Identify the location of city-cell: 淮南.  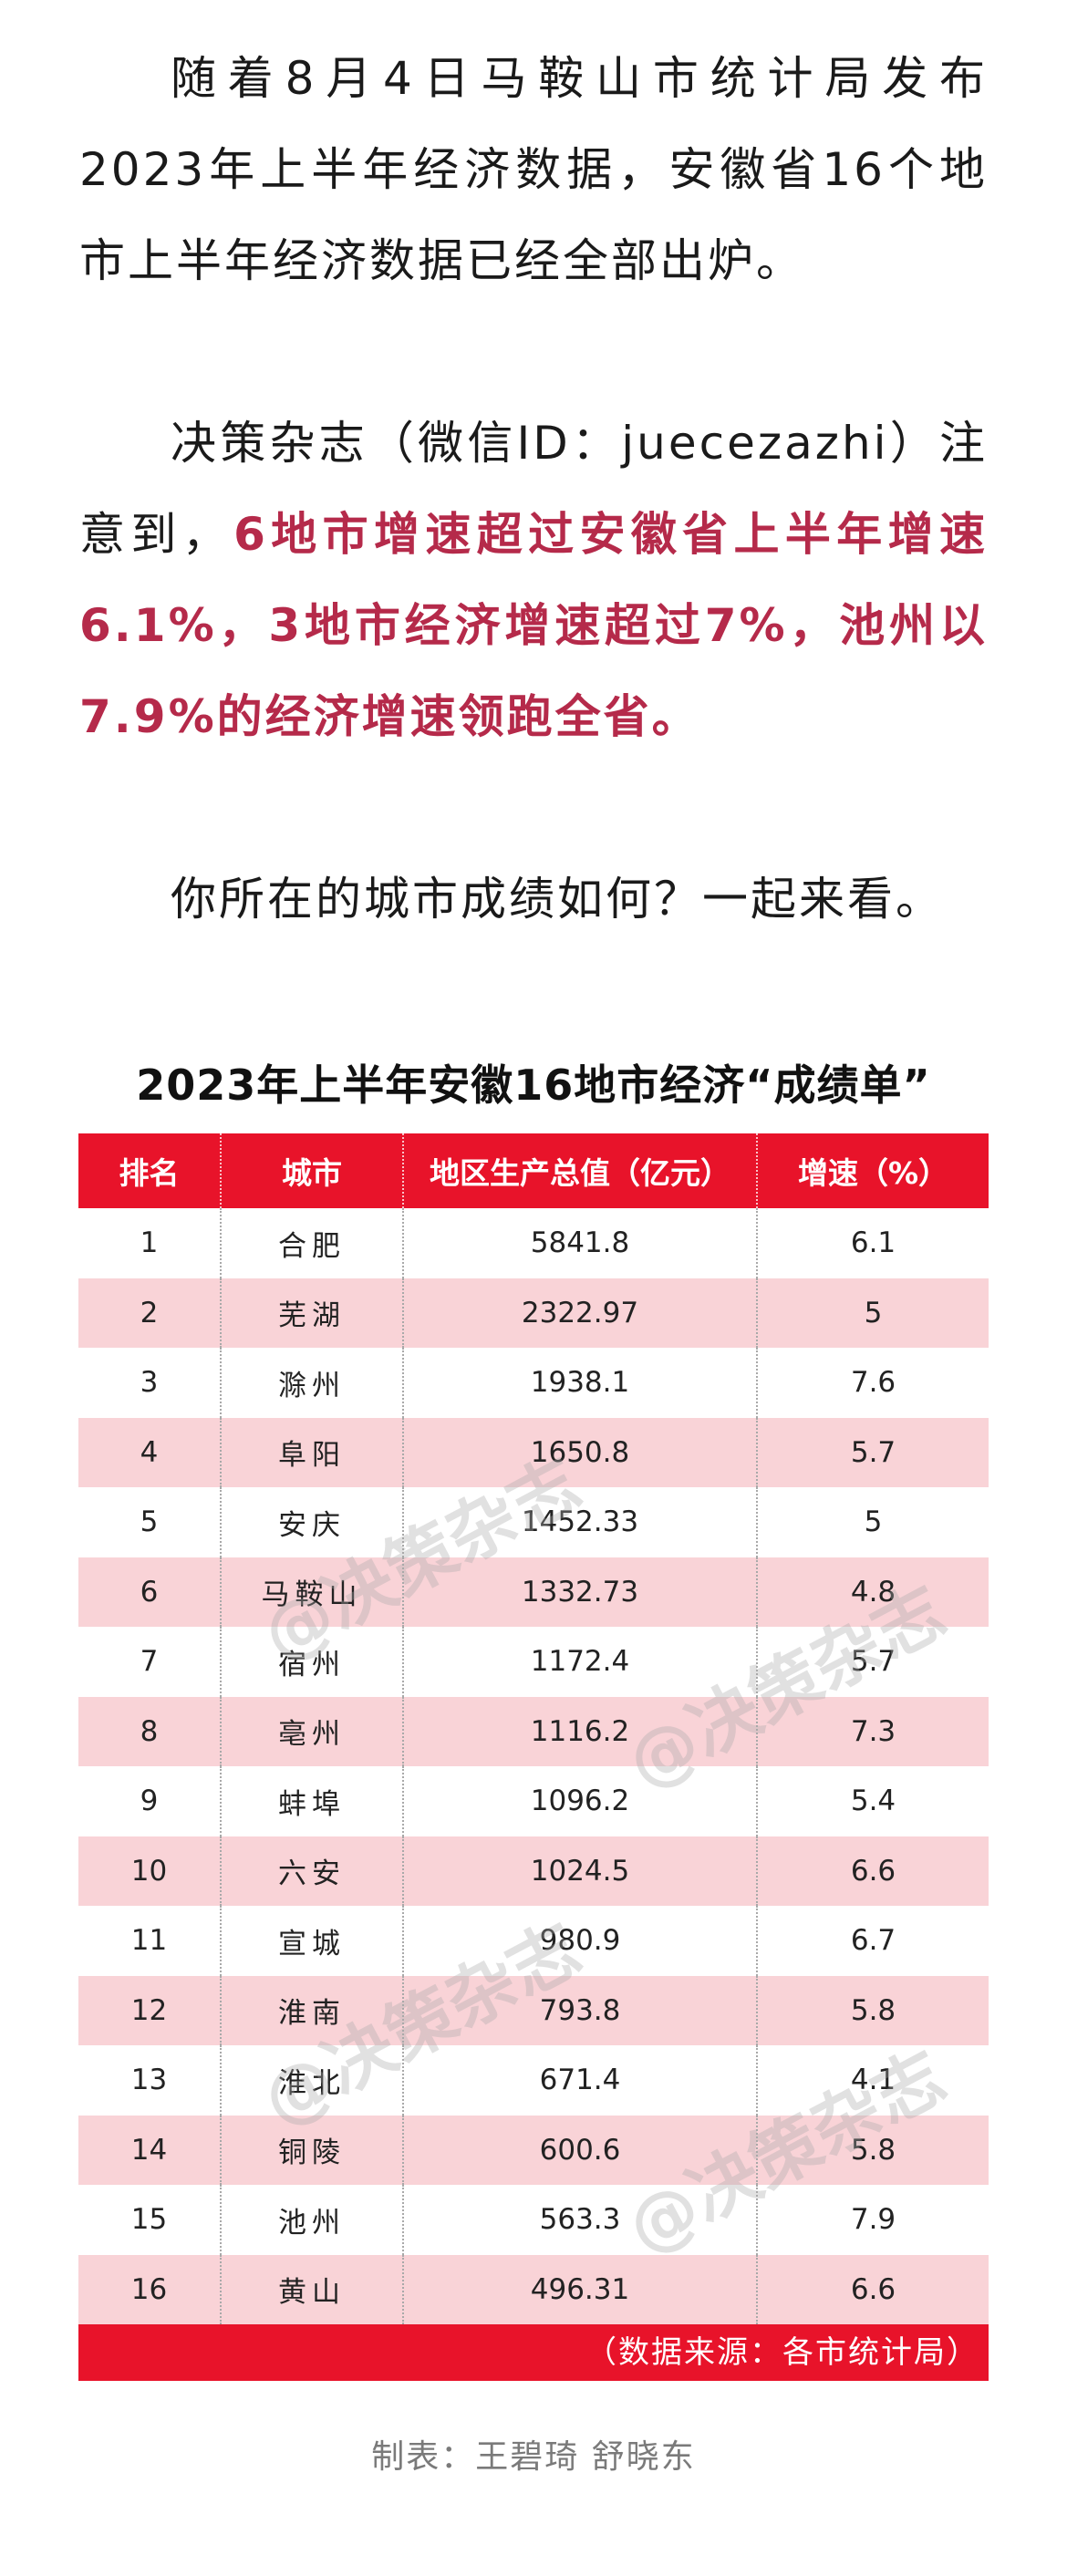
(312, 2010).